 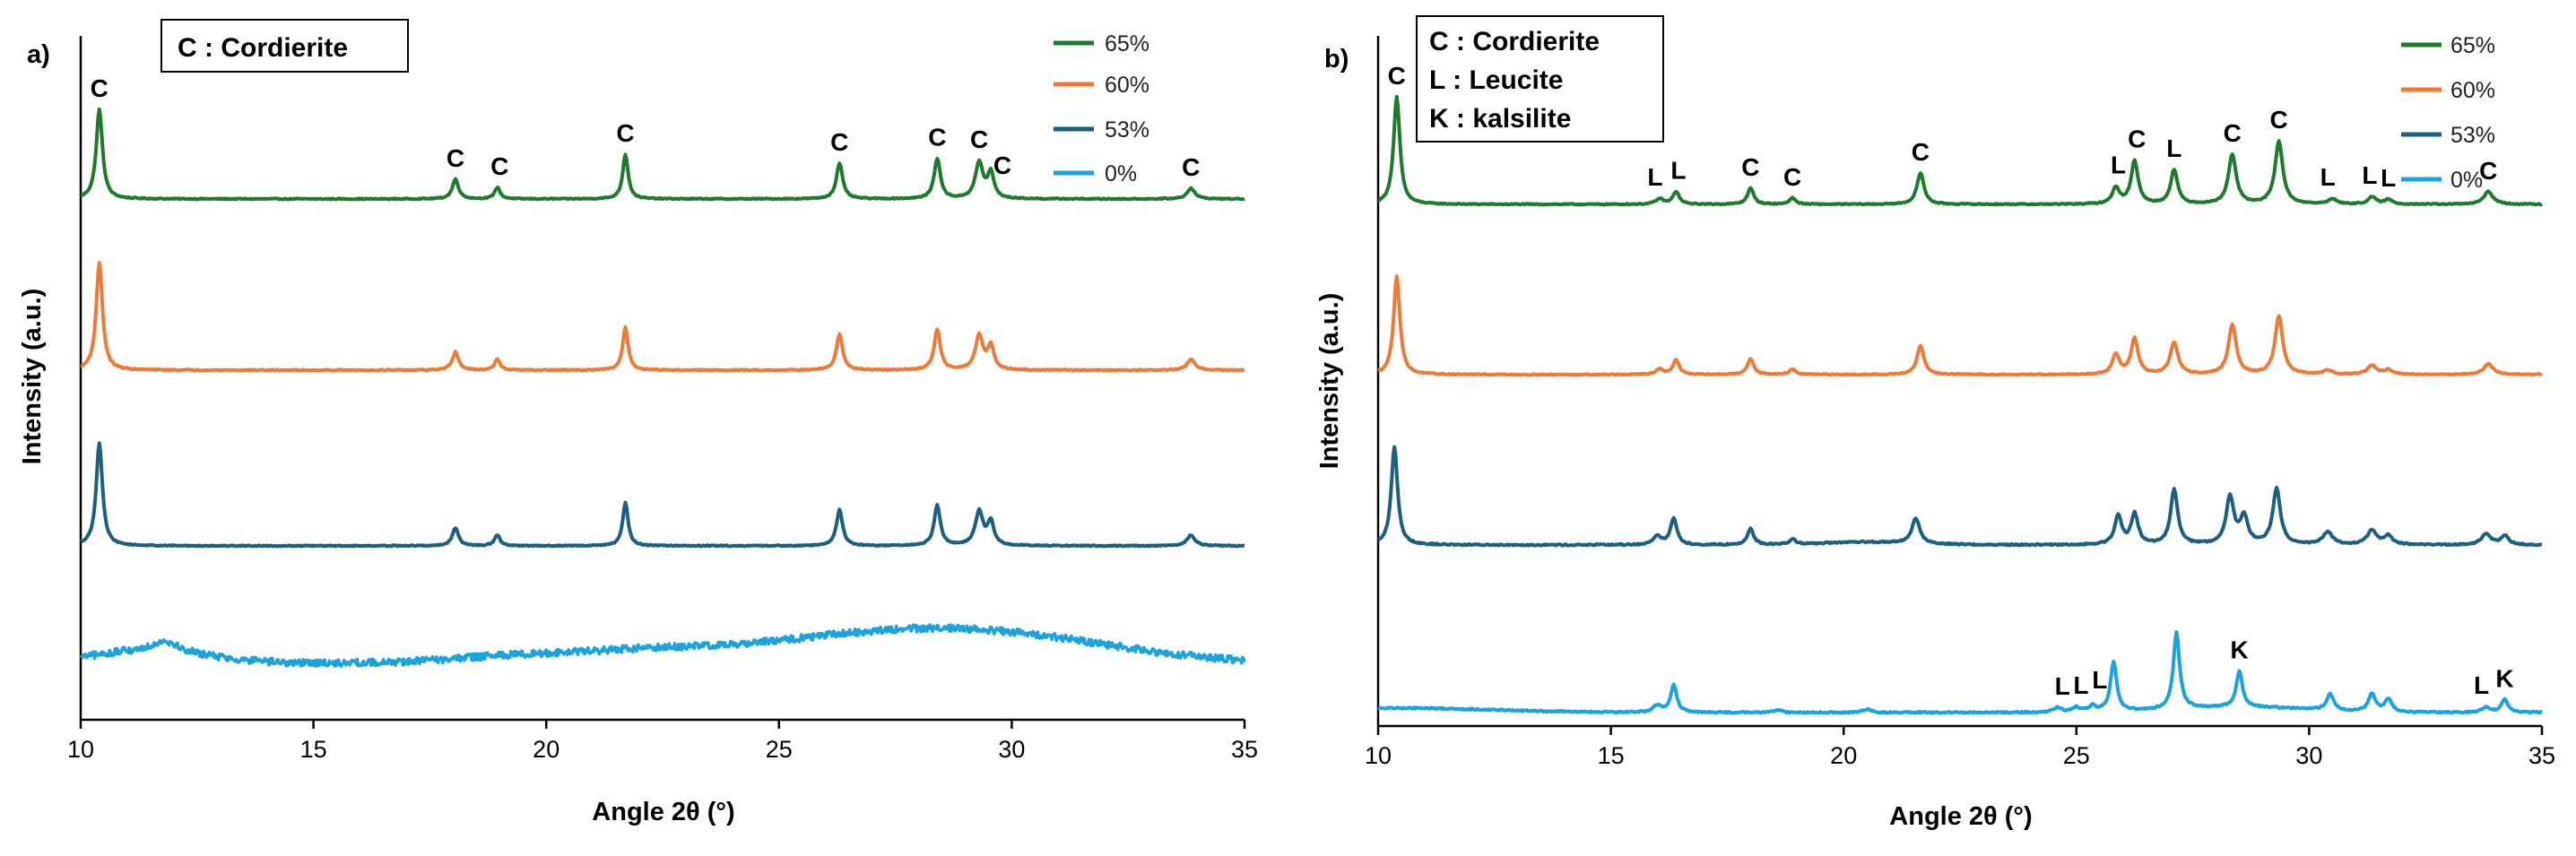 I want to click on panel-b-phase-legend-kalsilite: K : kalsilite, so click(x=1500, y=119).